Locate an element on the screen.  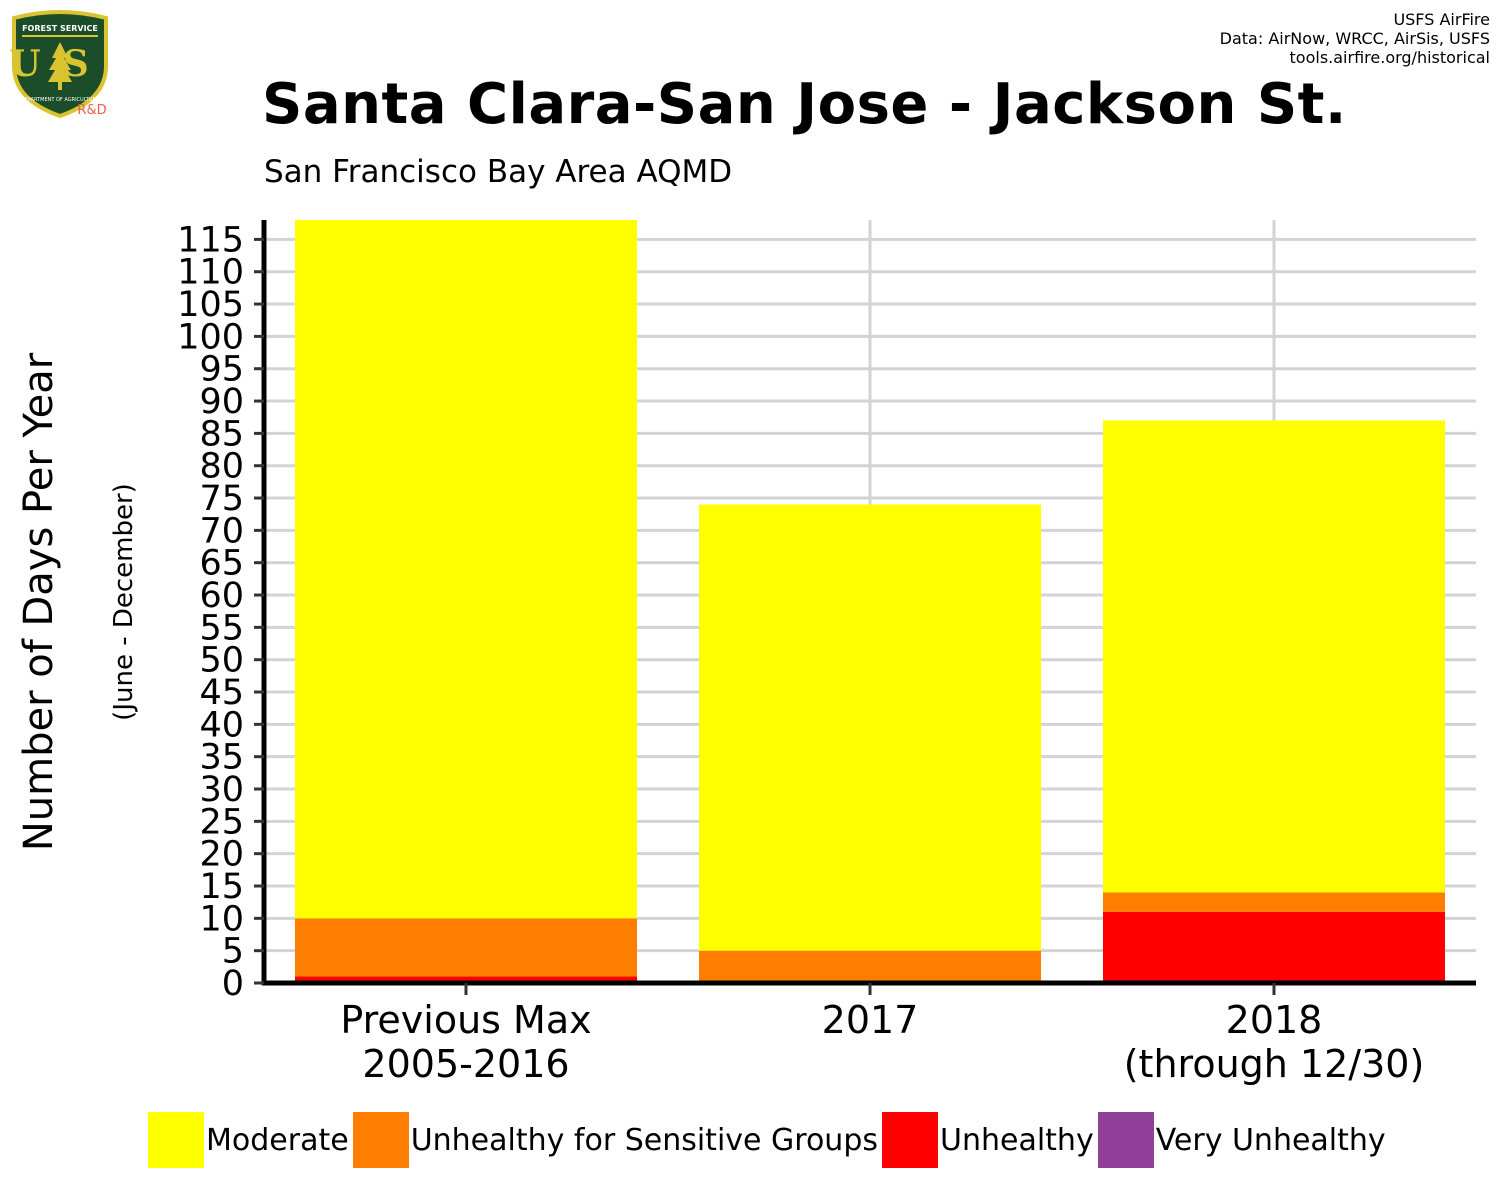
credit-line: Data: AirNow, WRCC, AirSis, USFS is located at coordinates (1354, 38).